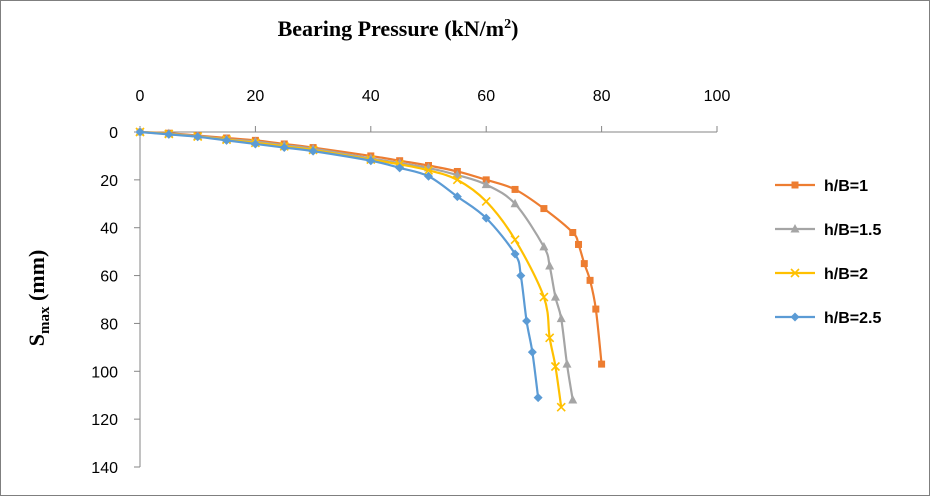 The image size is (932, 498). I want to click on legend-label: h/B=1, so click(846, 186).